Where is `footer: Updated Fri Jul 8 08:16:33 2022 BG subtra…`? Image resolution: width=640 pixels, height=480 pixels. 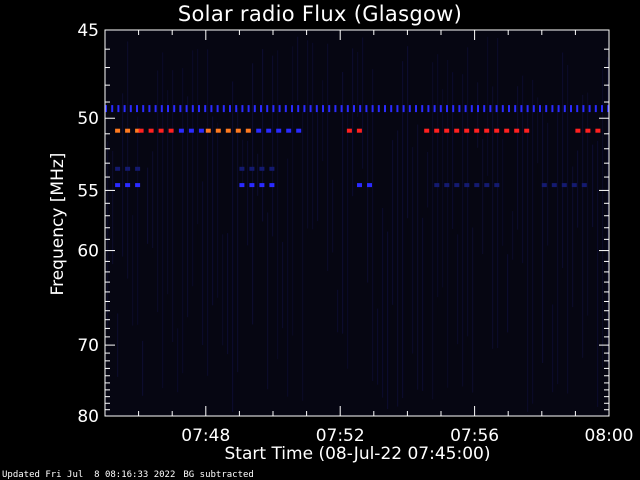
footer: Updated Fri Jul 8 08:16:33 2022 BG subtra… is located at coordinates (132, 475).